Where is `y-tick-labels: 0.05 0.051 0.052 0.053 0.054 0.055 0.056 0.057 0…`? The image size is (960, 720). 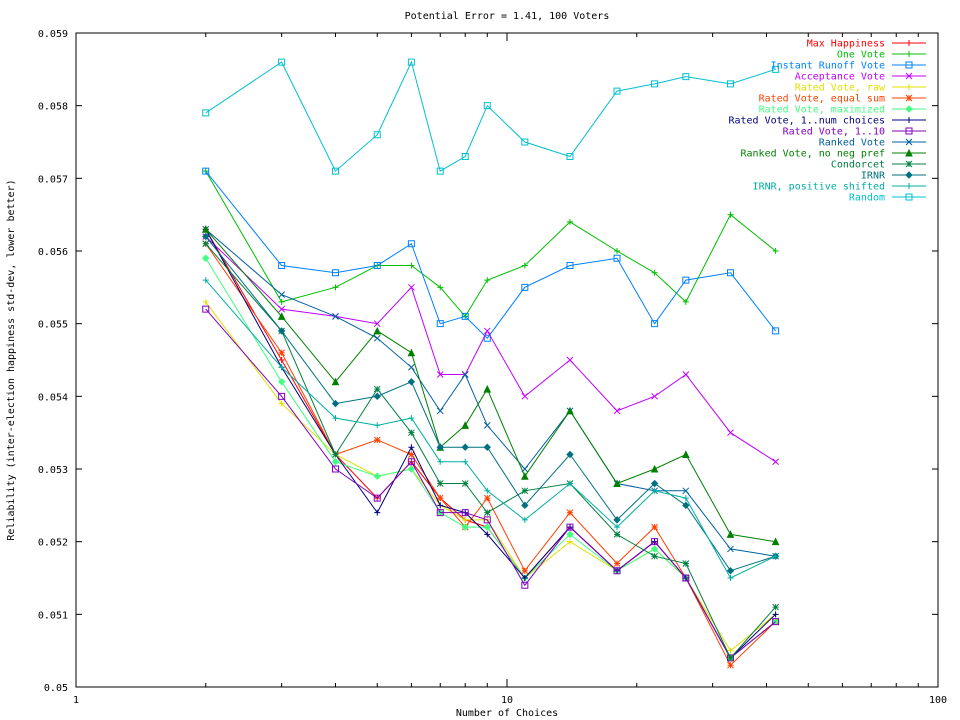 y-tick-labels: 0.05 0.051 0.052 0.053 0.054 0.055 0.056 0.057 0… is located at coordinates (53, 361).